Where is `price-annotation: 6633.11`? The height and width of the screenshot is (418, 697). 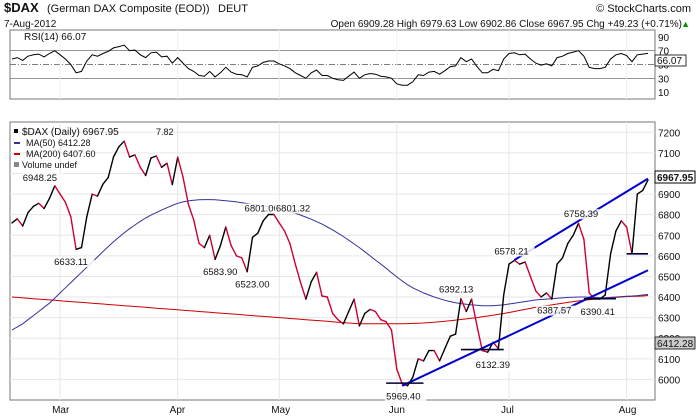 price-annotation: 6633.11 is located at coordinates (71, 262).